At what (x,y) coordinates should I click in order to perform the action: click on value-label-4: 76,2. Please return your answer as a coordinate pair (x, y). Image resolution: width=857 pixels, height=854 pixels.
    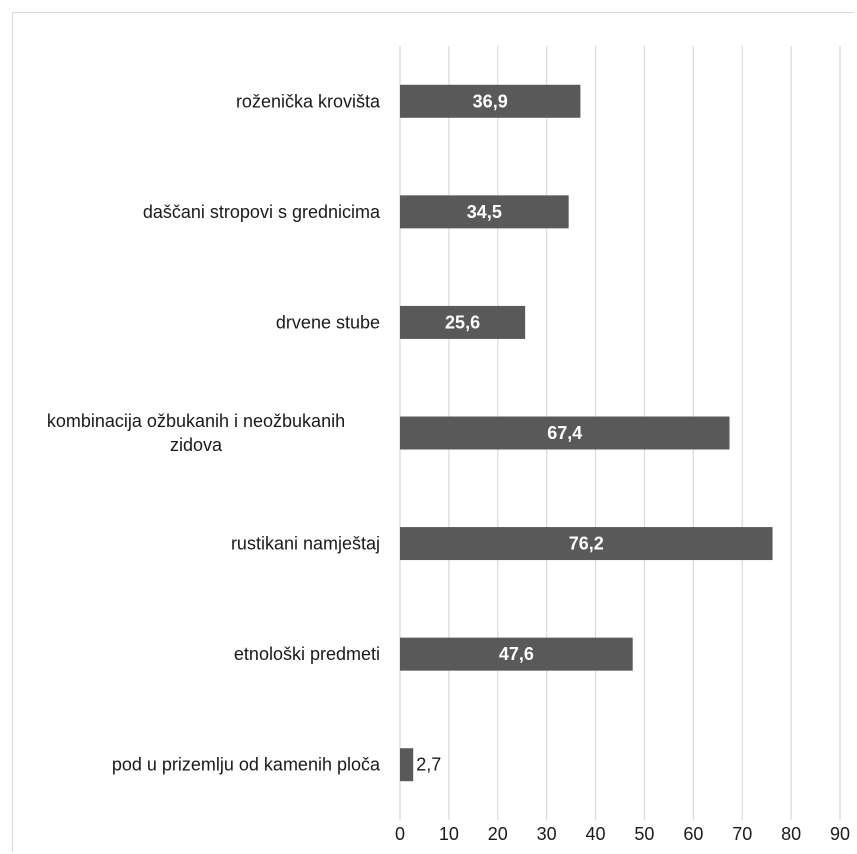
    Looking at the image, I should click on (586, 544).